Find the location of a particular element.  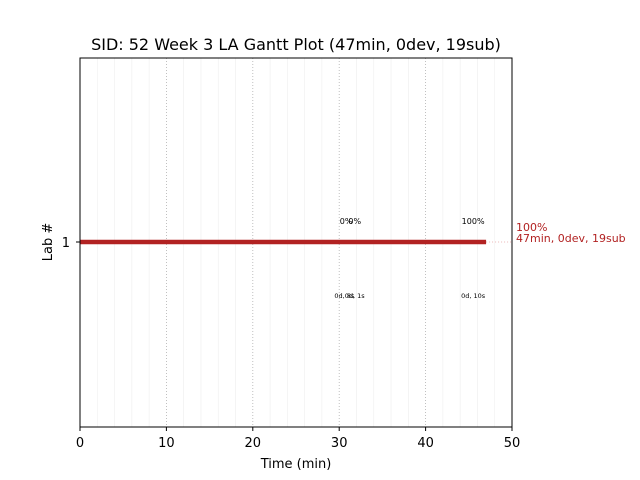

progress-annotation: 100% is located at coordinates (473, 221).